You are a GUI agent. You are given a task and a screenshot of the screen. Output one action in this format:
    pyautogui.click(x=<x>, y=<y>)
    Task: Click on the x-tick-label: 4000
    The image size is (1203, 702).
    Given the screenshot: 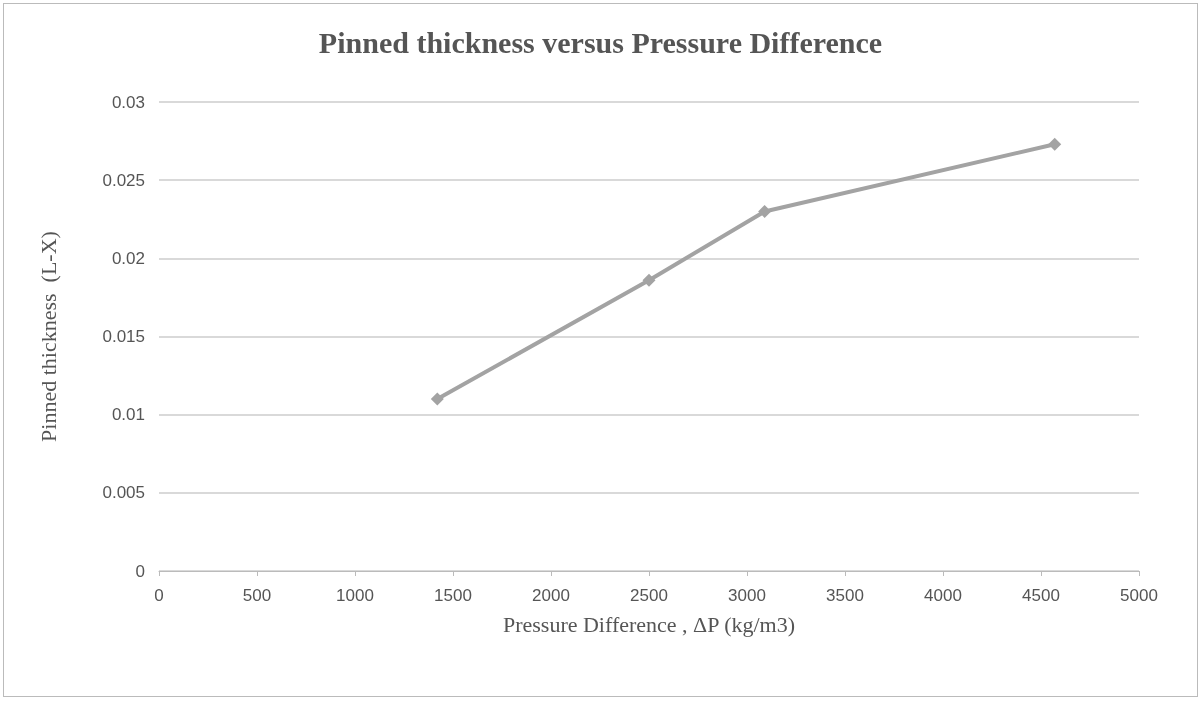 What is the action you would take?
    pyautogui.click(x=943, y=595)
    